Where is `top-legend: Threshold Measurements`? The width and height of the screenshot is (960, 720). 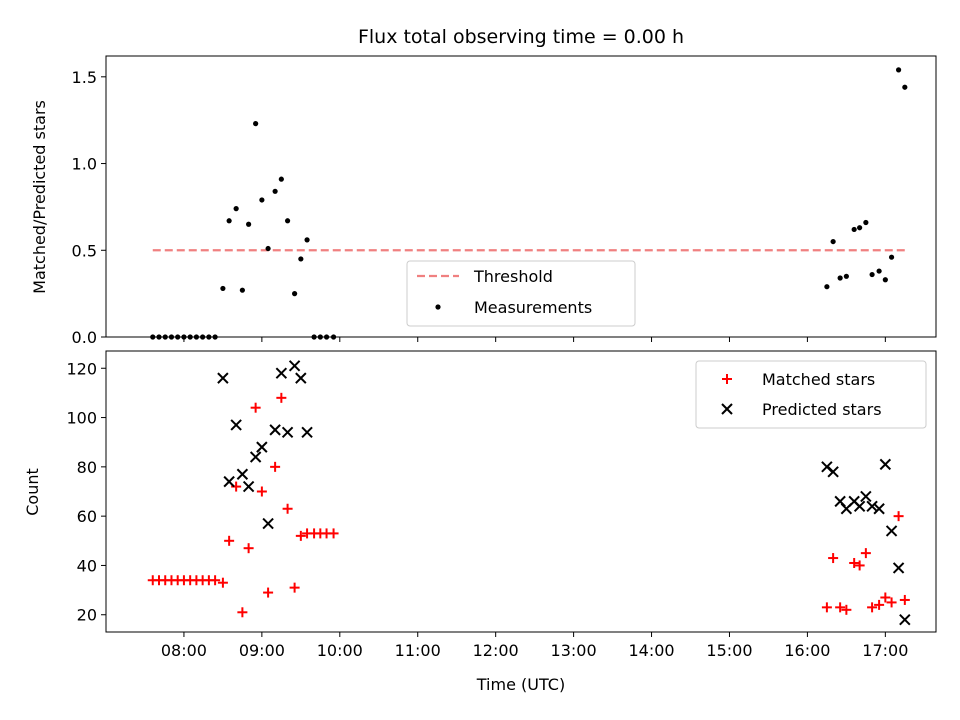
top-legend: Threshold Measurements is located at coordinates (521, 293).